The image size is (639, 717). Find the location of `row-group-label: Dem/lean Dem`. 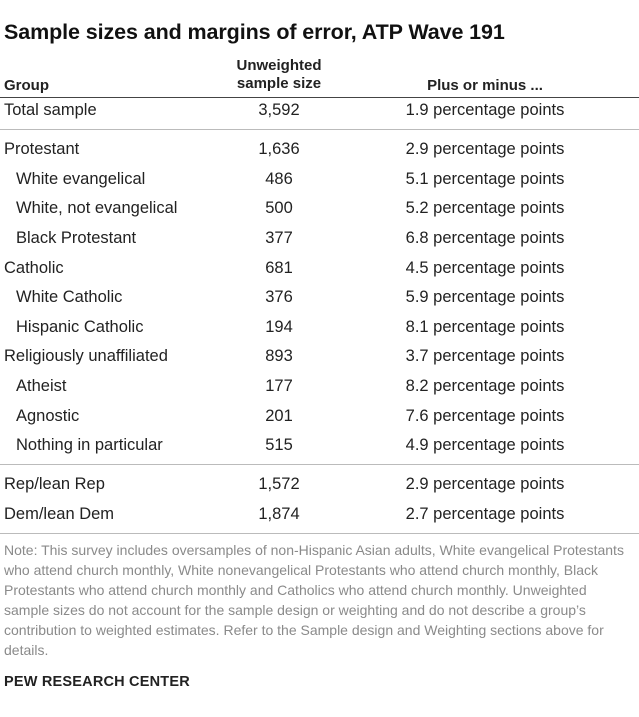

row-group-label: Dem/lean Dem is located at coordinates (59, 514).